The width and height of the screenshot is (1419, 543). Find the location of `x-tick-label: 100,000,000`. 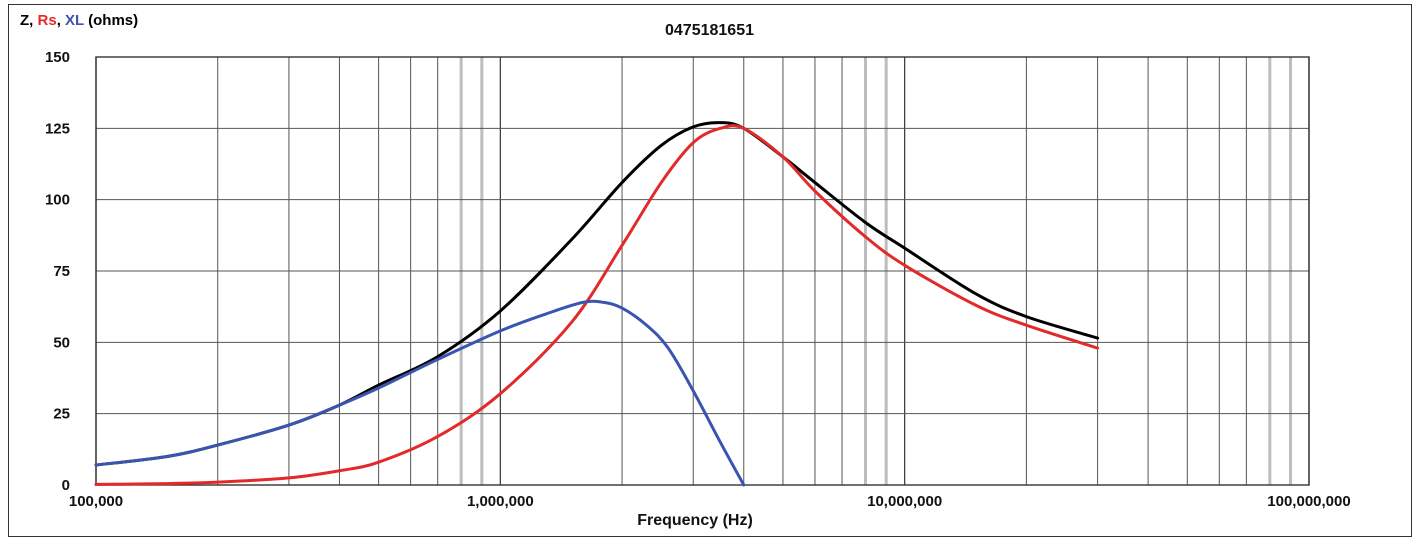

x-tick-label: 100,000,000 is located at coordinates (1308, 501).